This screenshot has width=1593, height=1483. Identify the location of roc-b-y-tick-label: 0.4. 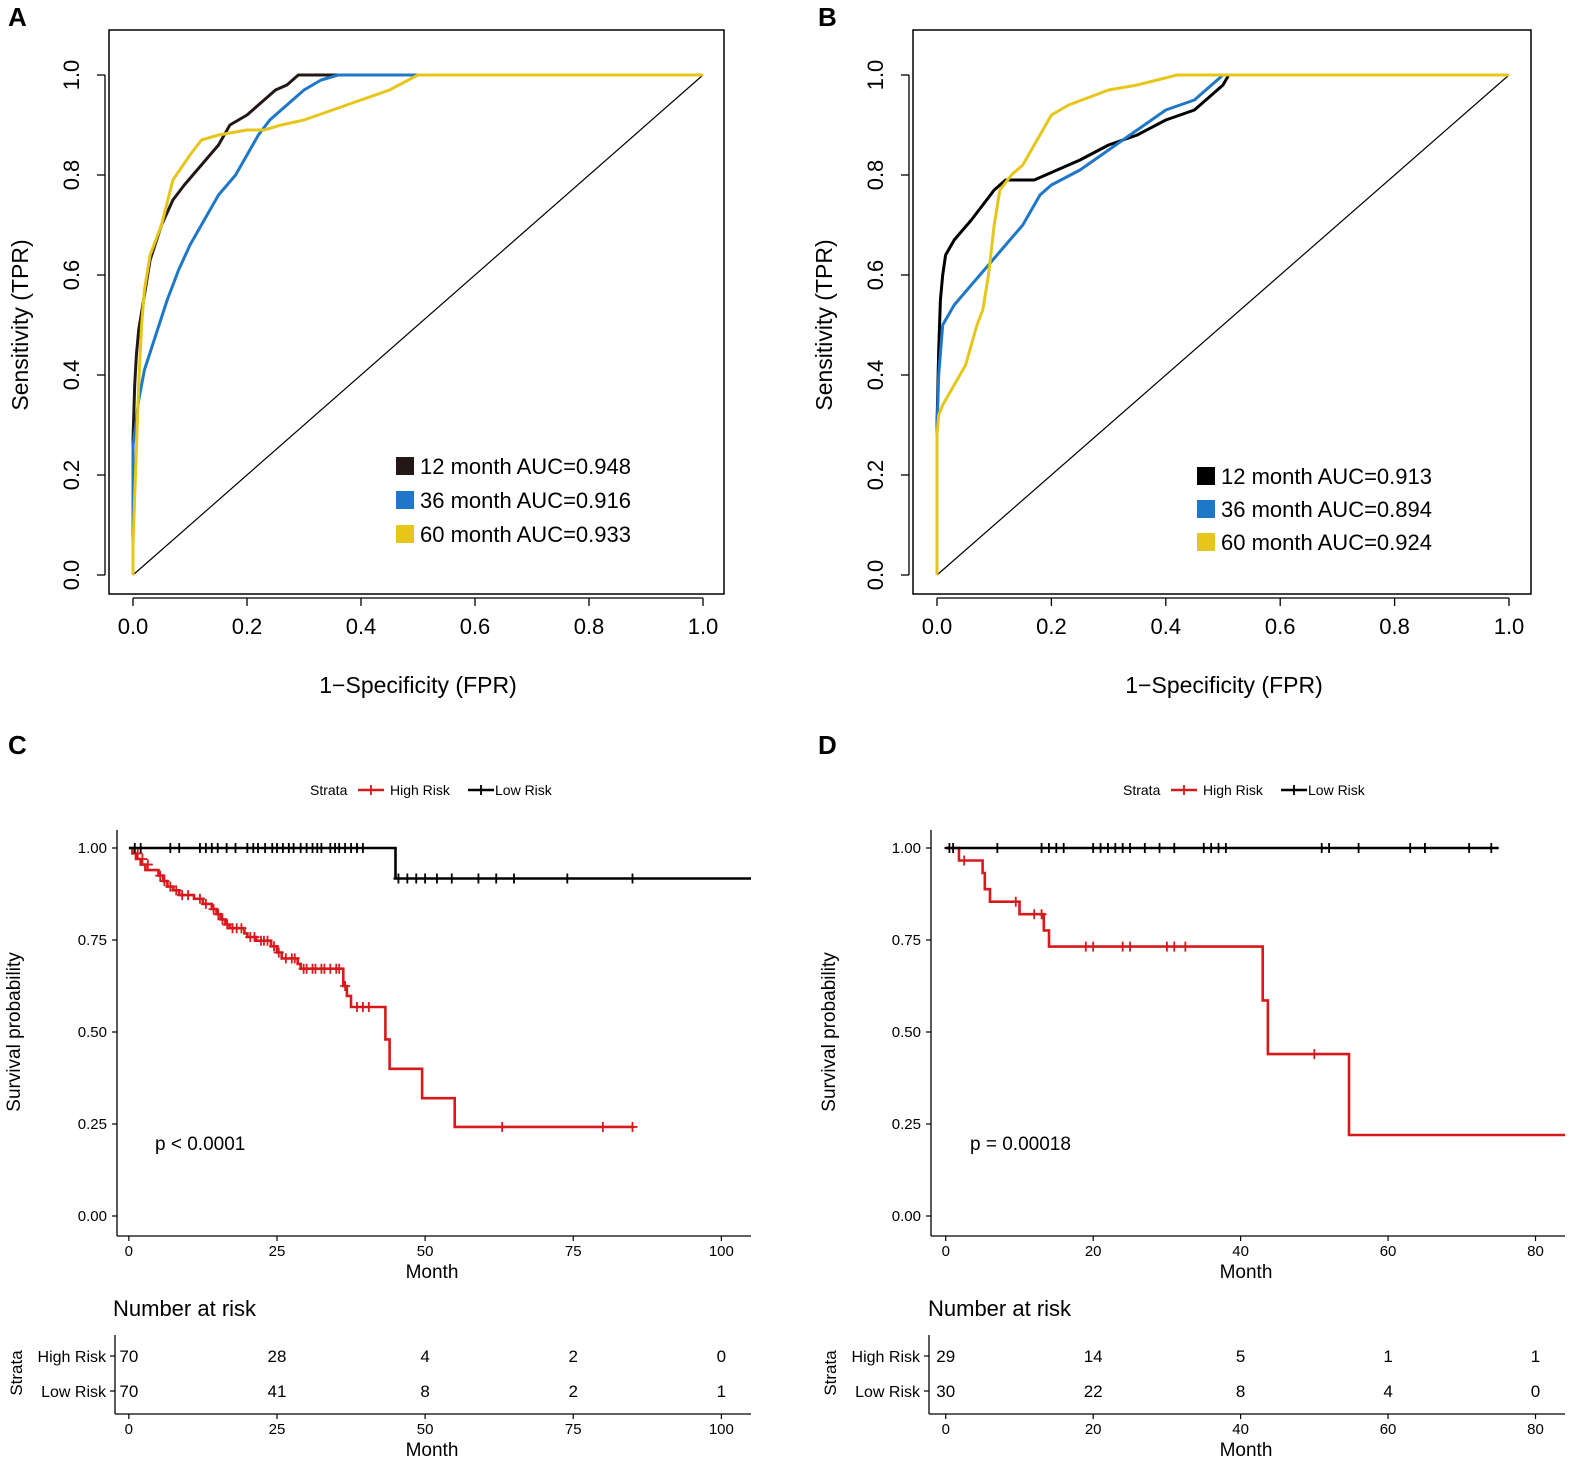
(875, 375).